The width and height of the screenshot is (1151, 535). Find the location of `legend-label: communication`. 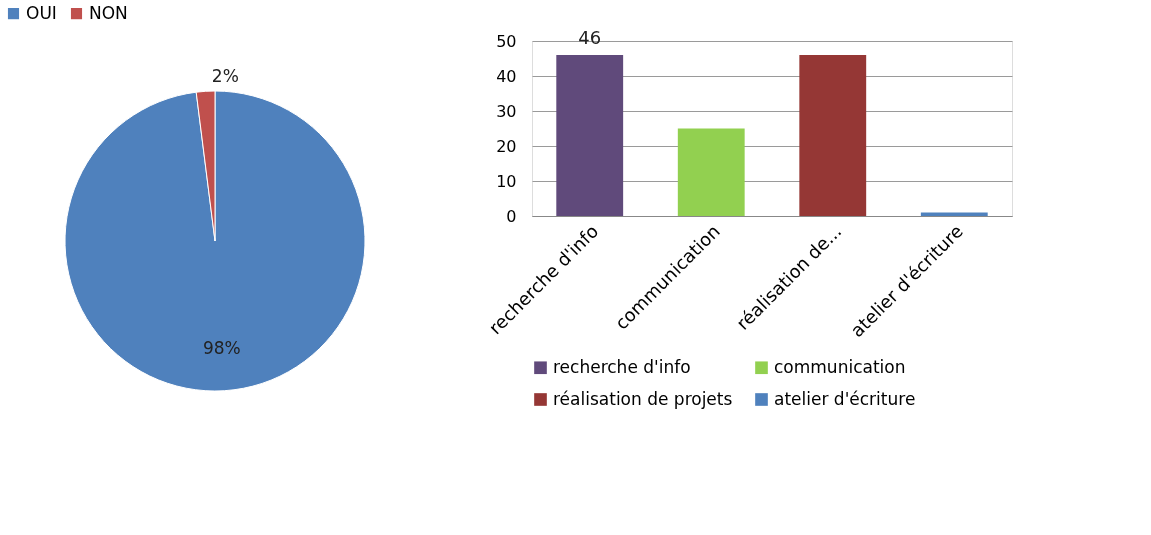

legend-label: communication is located at coordinates (840, 366).